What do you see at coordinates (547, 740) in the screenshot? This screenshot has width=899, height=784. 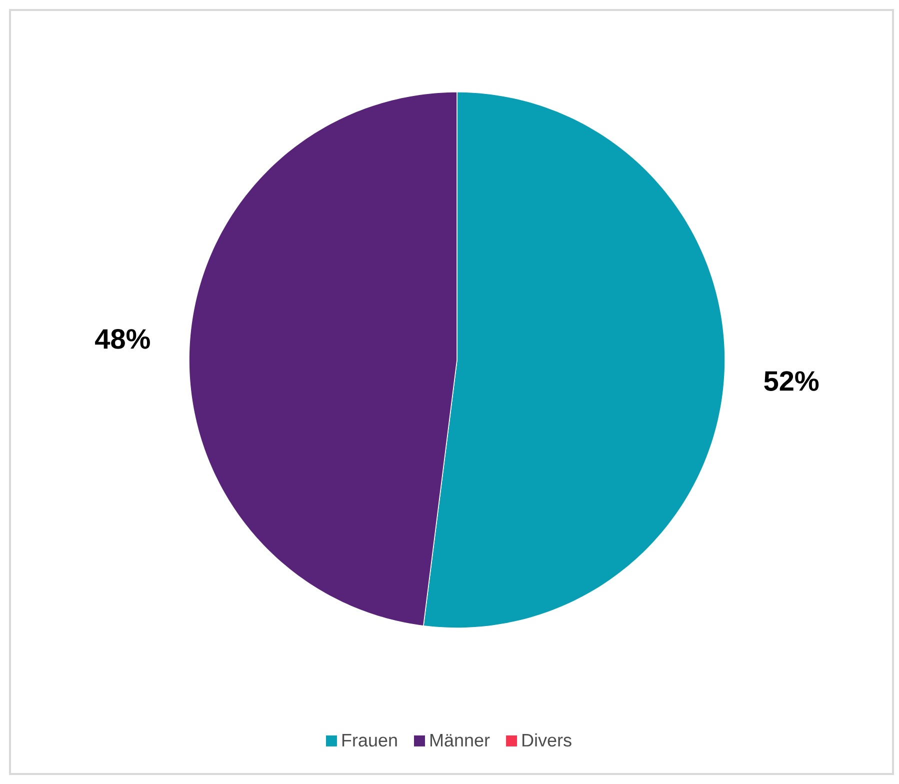 I see `legend-label: Divers` at bounding box center [547, 740].